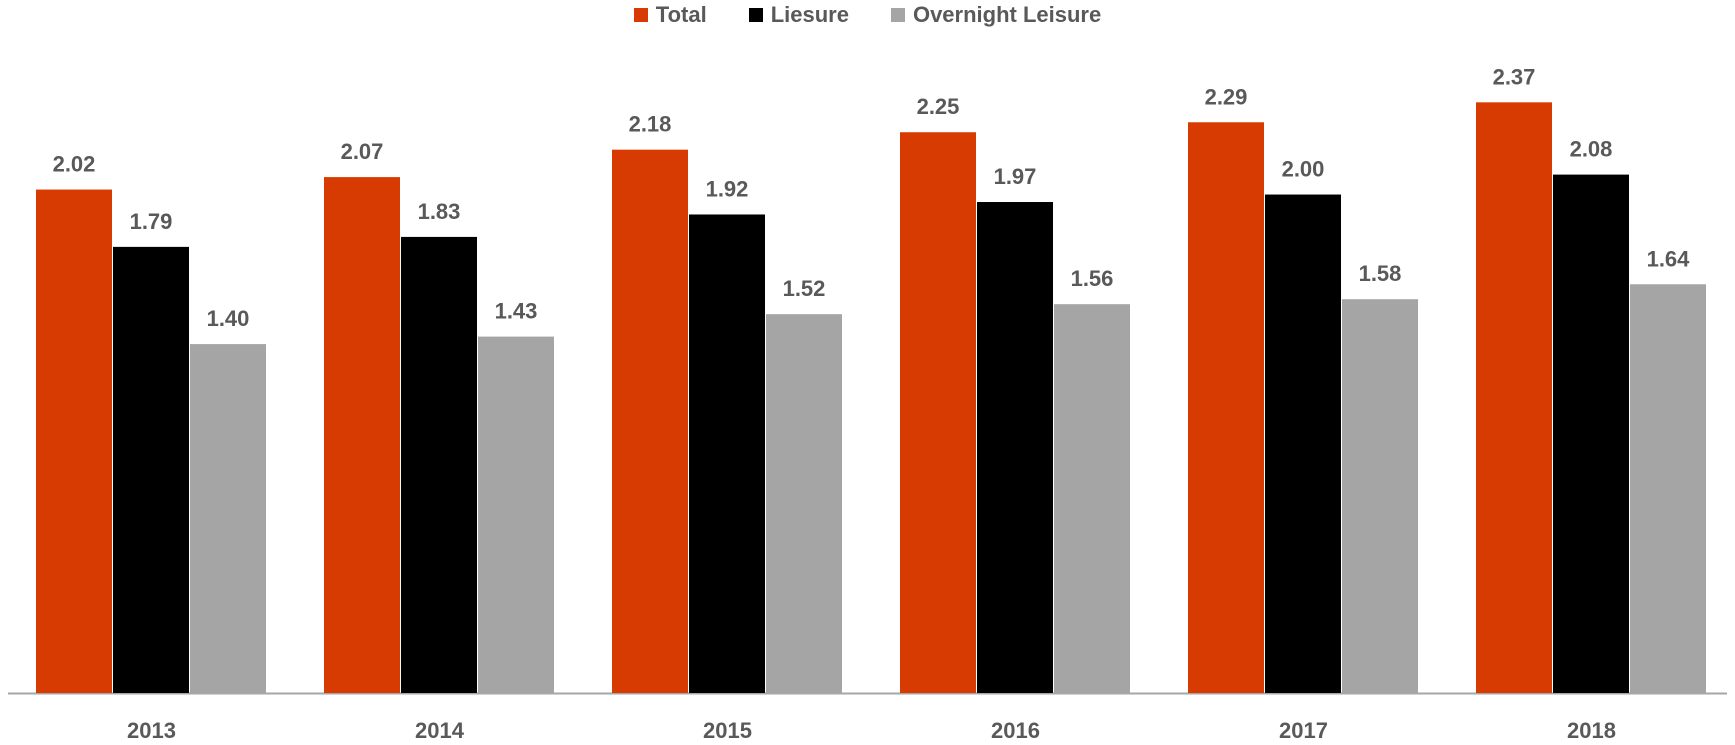 This screenshot has height=745, width=1735. I want to click on data-label-overnight-leisure-2018: 1.64, so click(1669, 258).